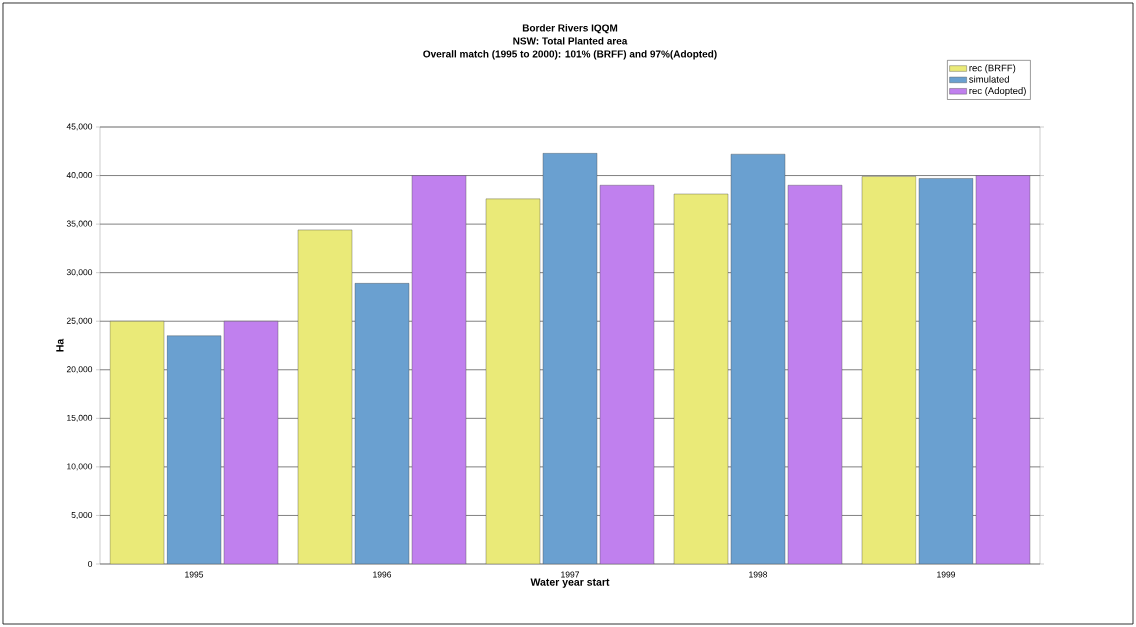 This screenshot has height=627, width=1136. I want to click on y-tick-label: 30,000, so click(79, 273).